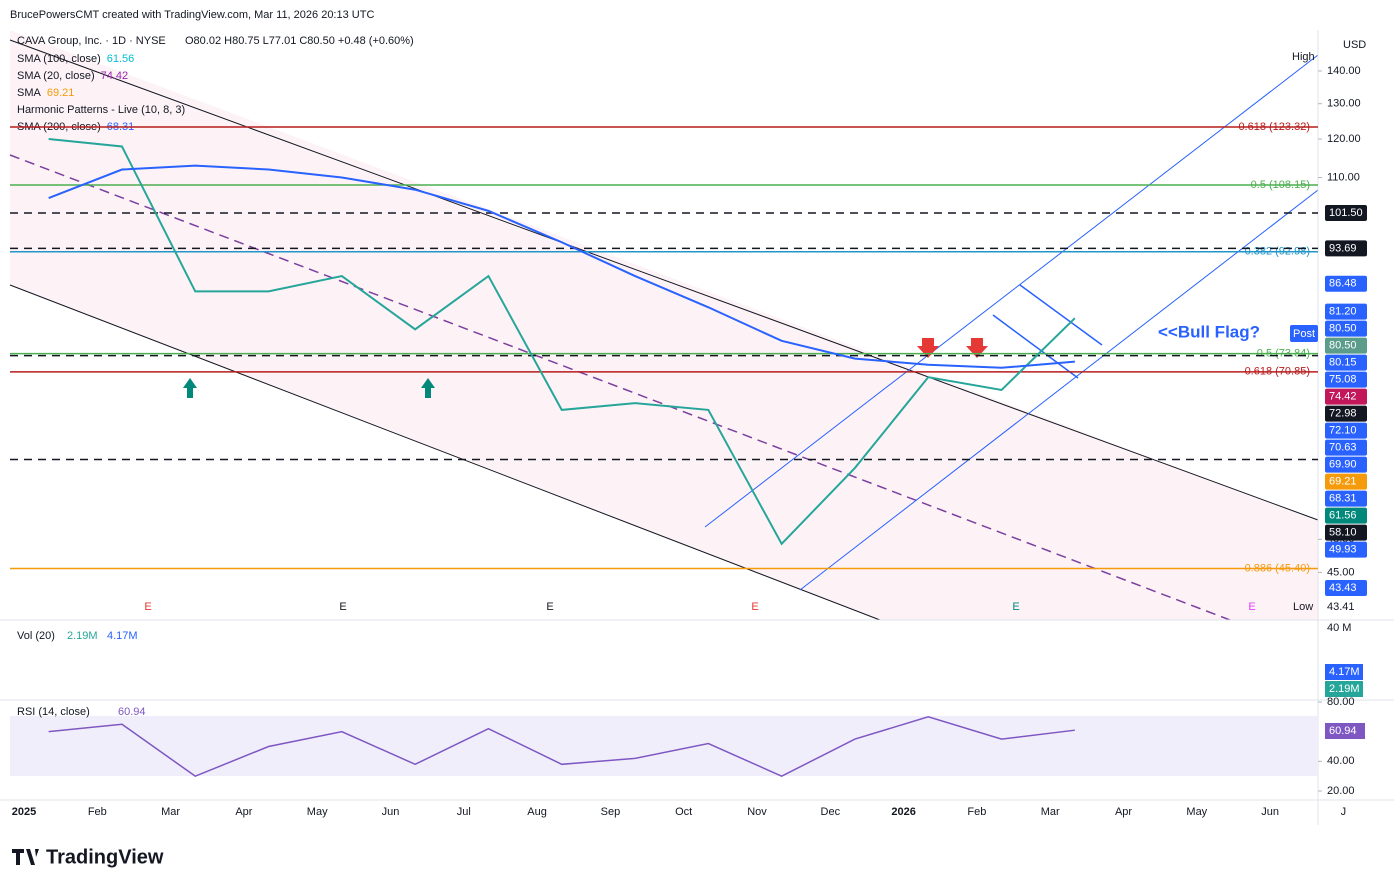 This screenshot has width=1394, height=887. I want to click on price-badge-text: 70.63, so click(1343, 448).